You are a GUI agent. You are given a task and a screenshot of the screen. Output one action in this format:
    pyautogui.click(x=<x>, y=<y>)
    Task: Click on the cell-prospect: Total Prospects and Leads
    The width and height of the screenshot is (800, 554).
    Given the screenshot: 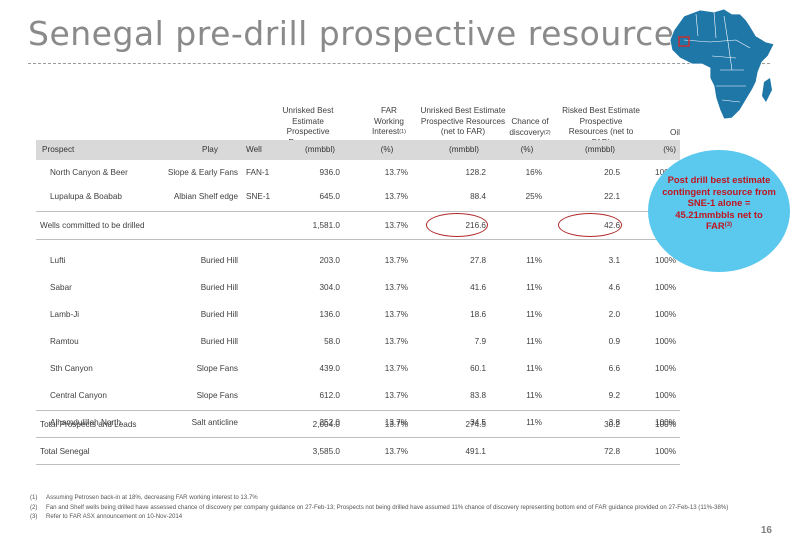 What is the action you would take?
    pyautogui.click(x=88, y=424)
    